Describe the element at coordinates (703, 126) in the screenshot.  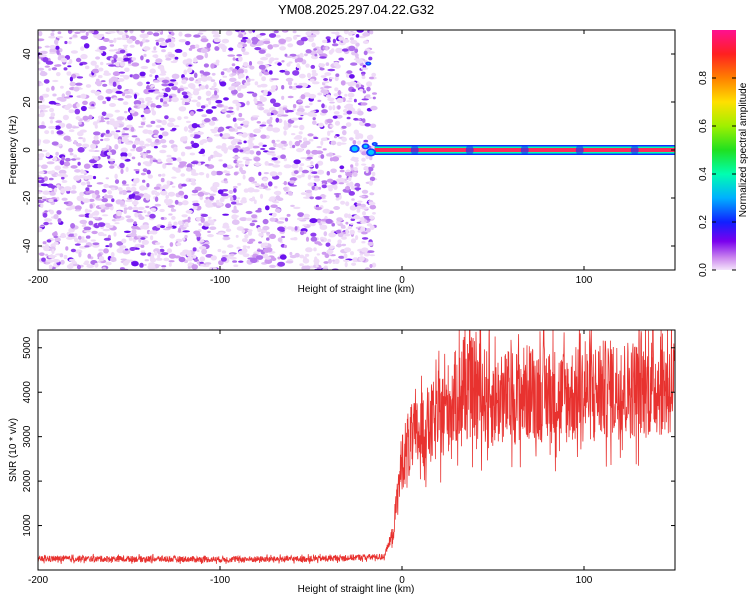
I see `colorbar-tick-label: 0.6` at that location.